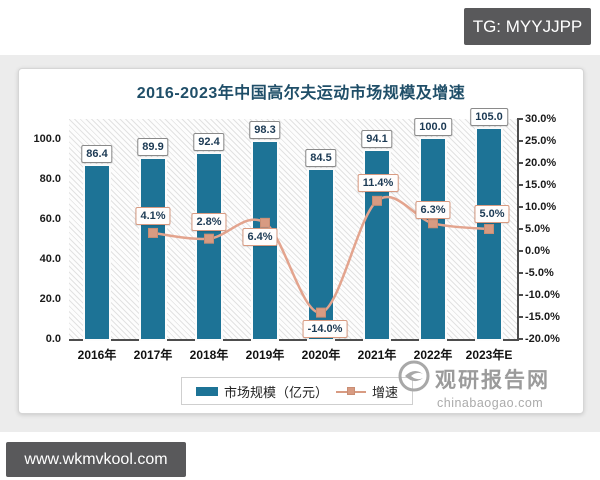  Describe the element at coordinates (541, 141) in the screenshot. I see `y-axis-tick-right: 25.0%` at that location.